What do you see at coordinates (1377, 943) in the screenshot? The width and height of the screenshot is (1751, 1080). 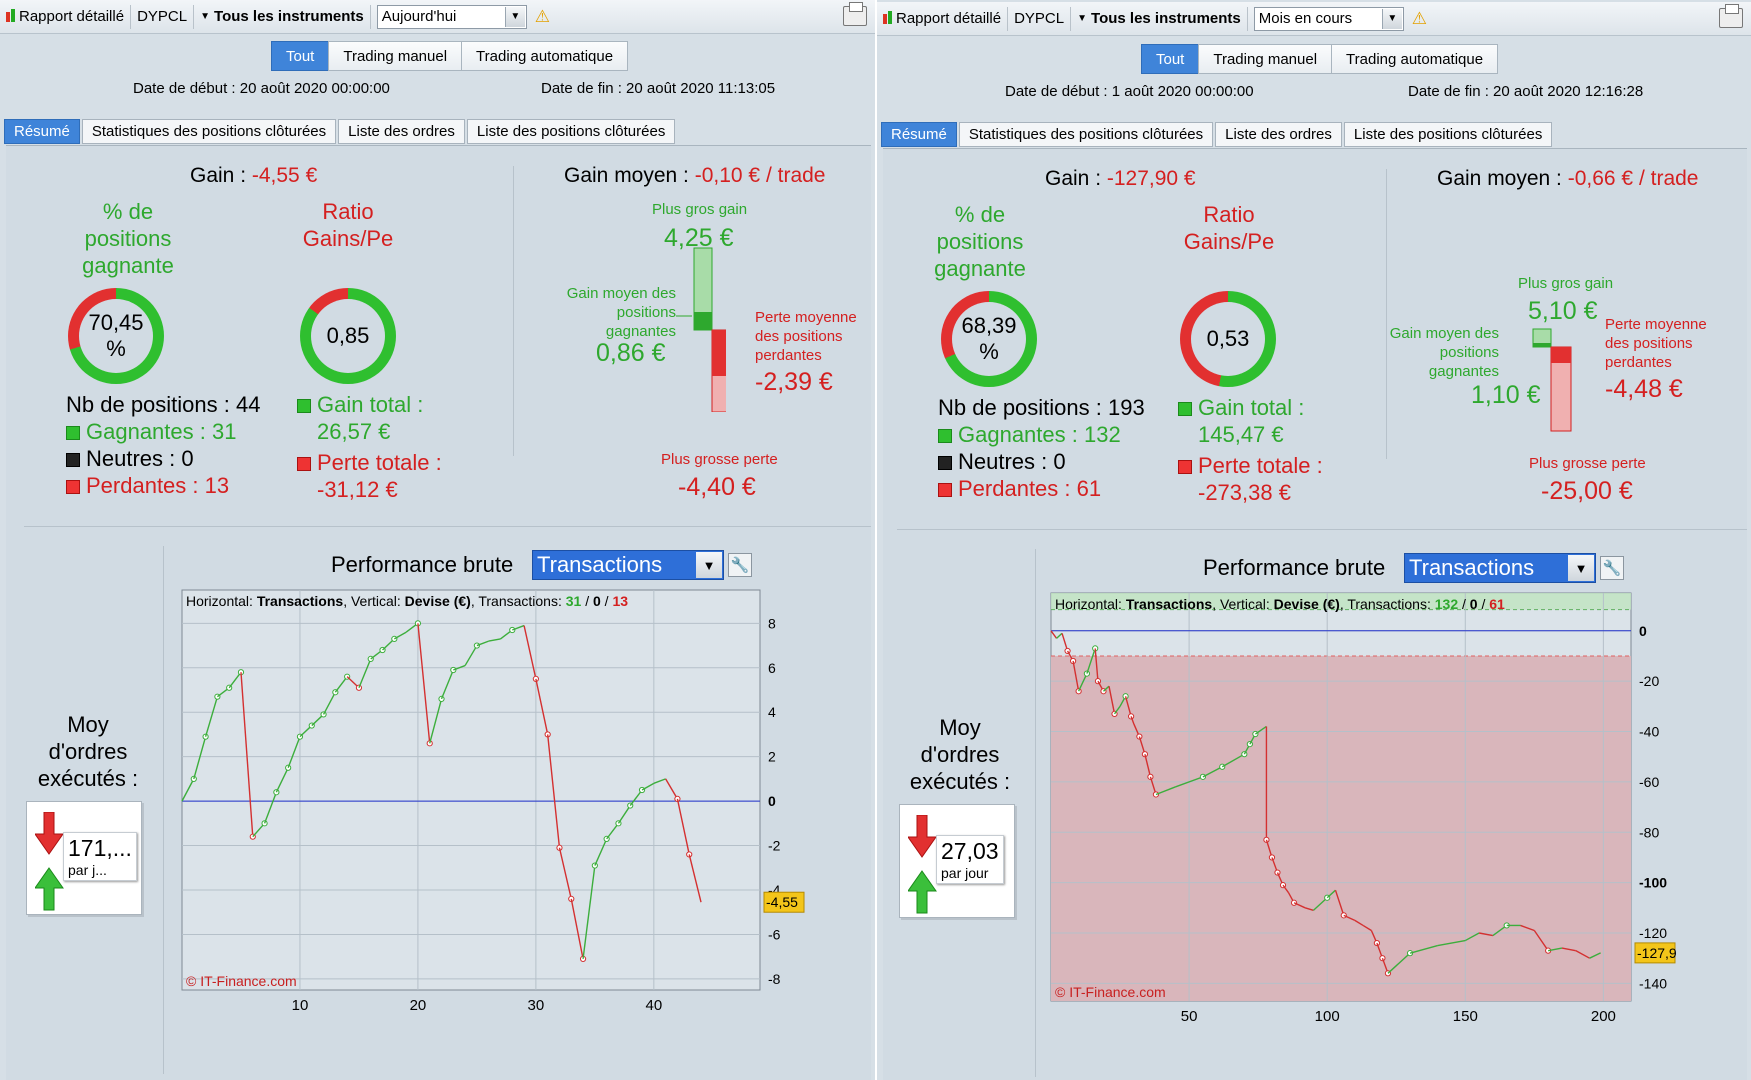 I see `data-point` at bounding box center [1377, 943].